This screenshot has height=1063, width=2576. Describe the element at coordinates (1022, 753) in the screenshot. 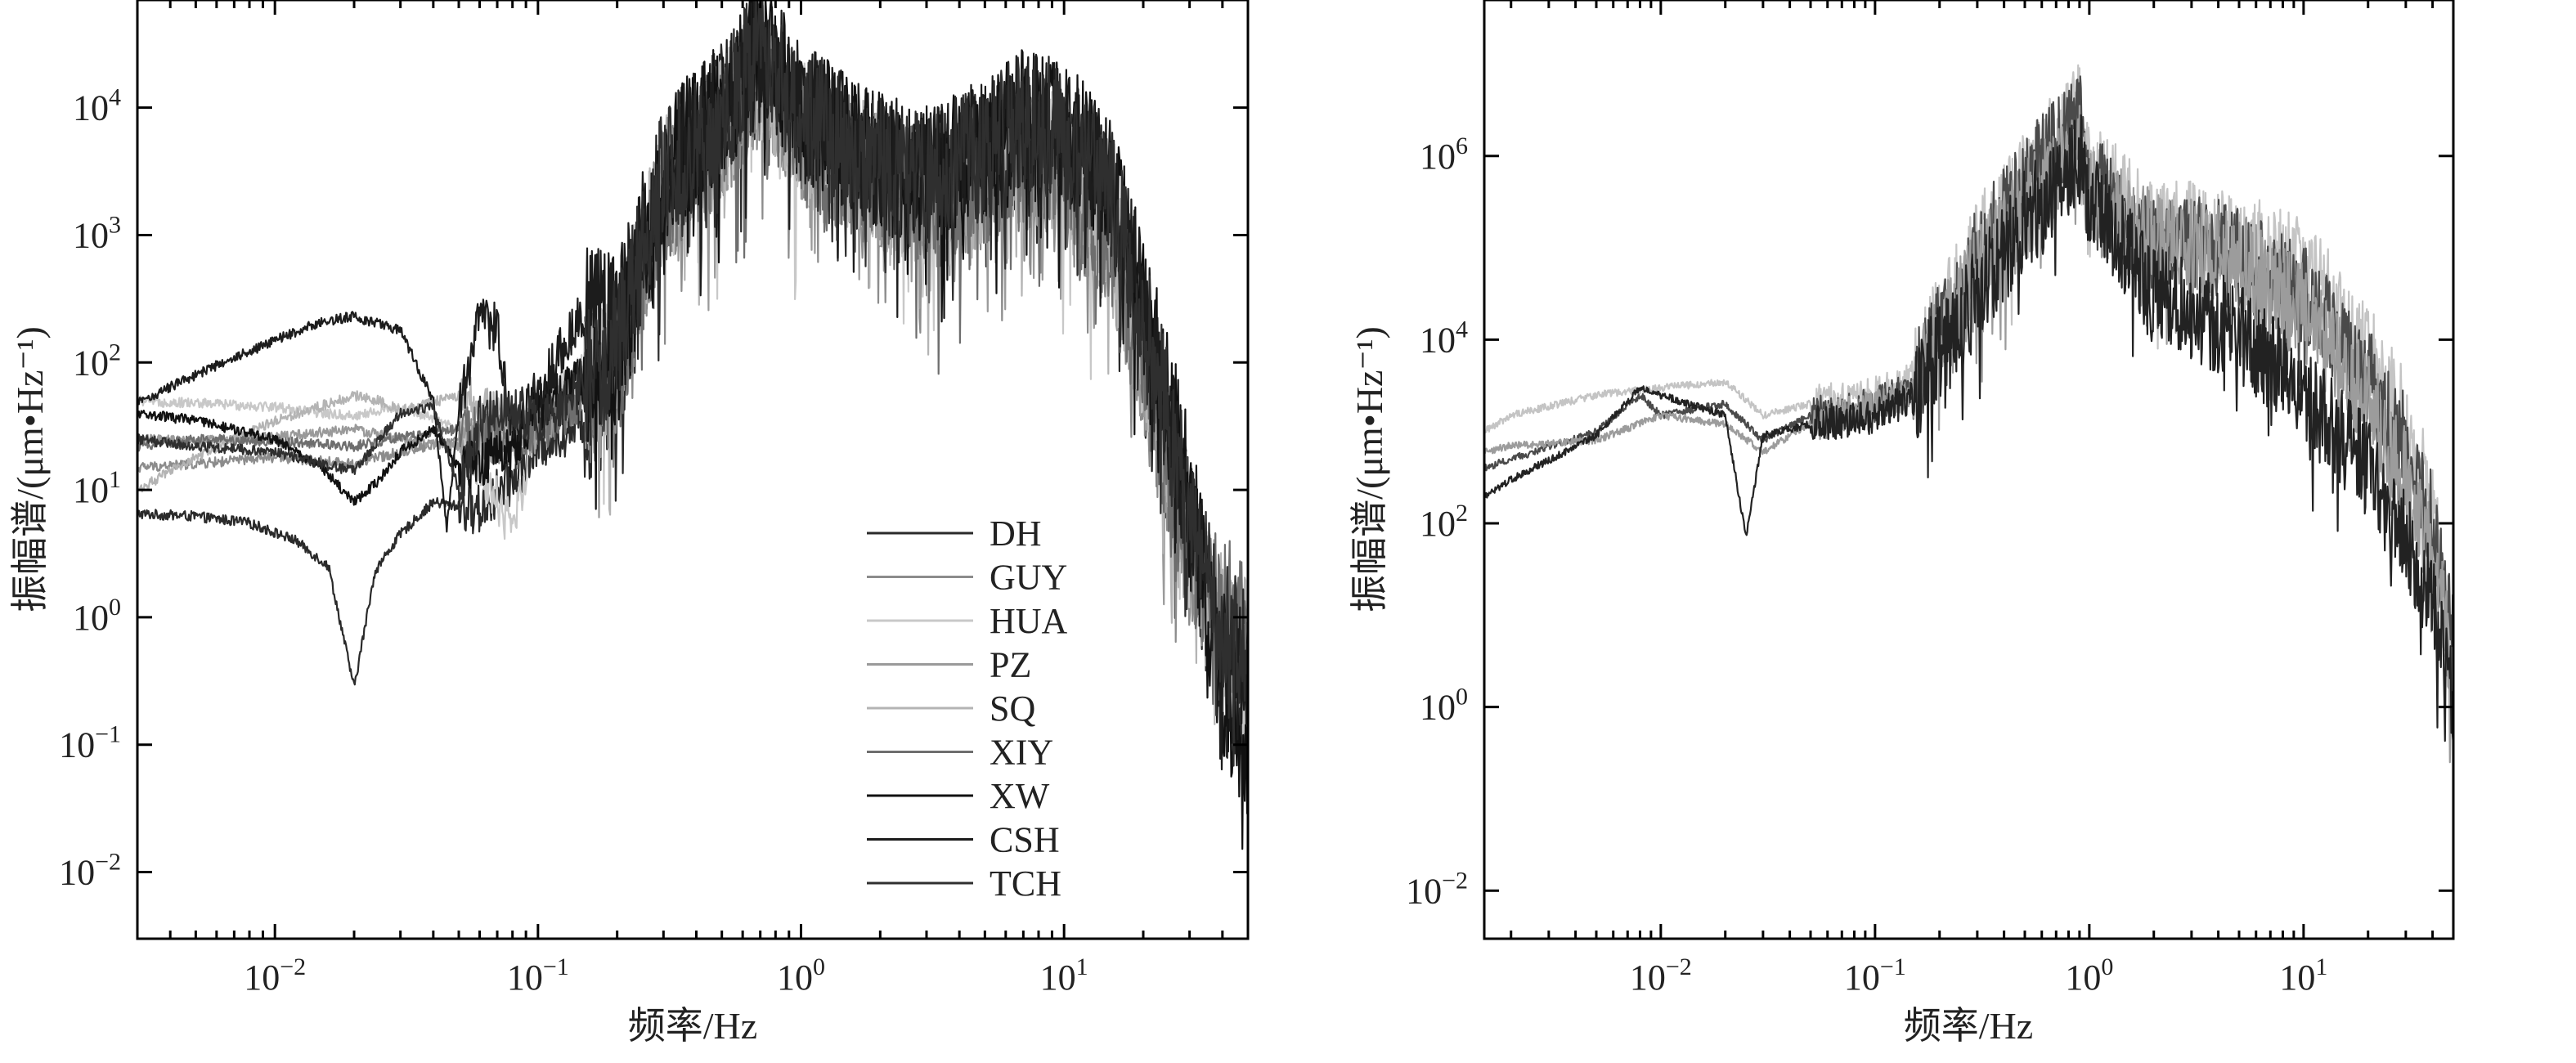

I see `legend-label-xiy: XIY` at that location.